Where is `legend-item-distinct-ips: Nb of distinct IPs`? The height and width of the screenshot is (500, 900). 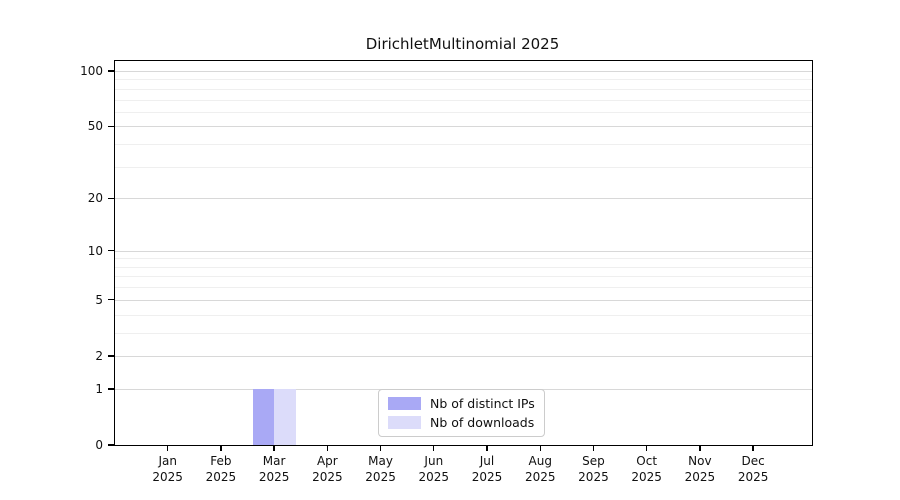
legend-item-distinct-ips: Nb of distinct IPs is located at coordinates (461, 403).